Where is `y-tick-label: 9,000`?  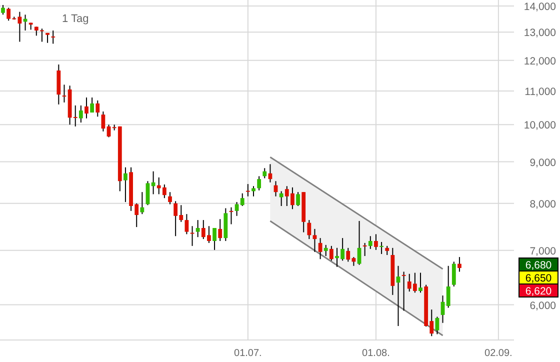
y-tick-label: 9,000 is located at coordinates (543, 162).